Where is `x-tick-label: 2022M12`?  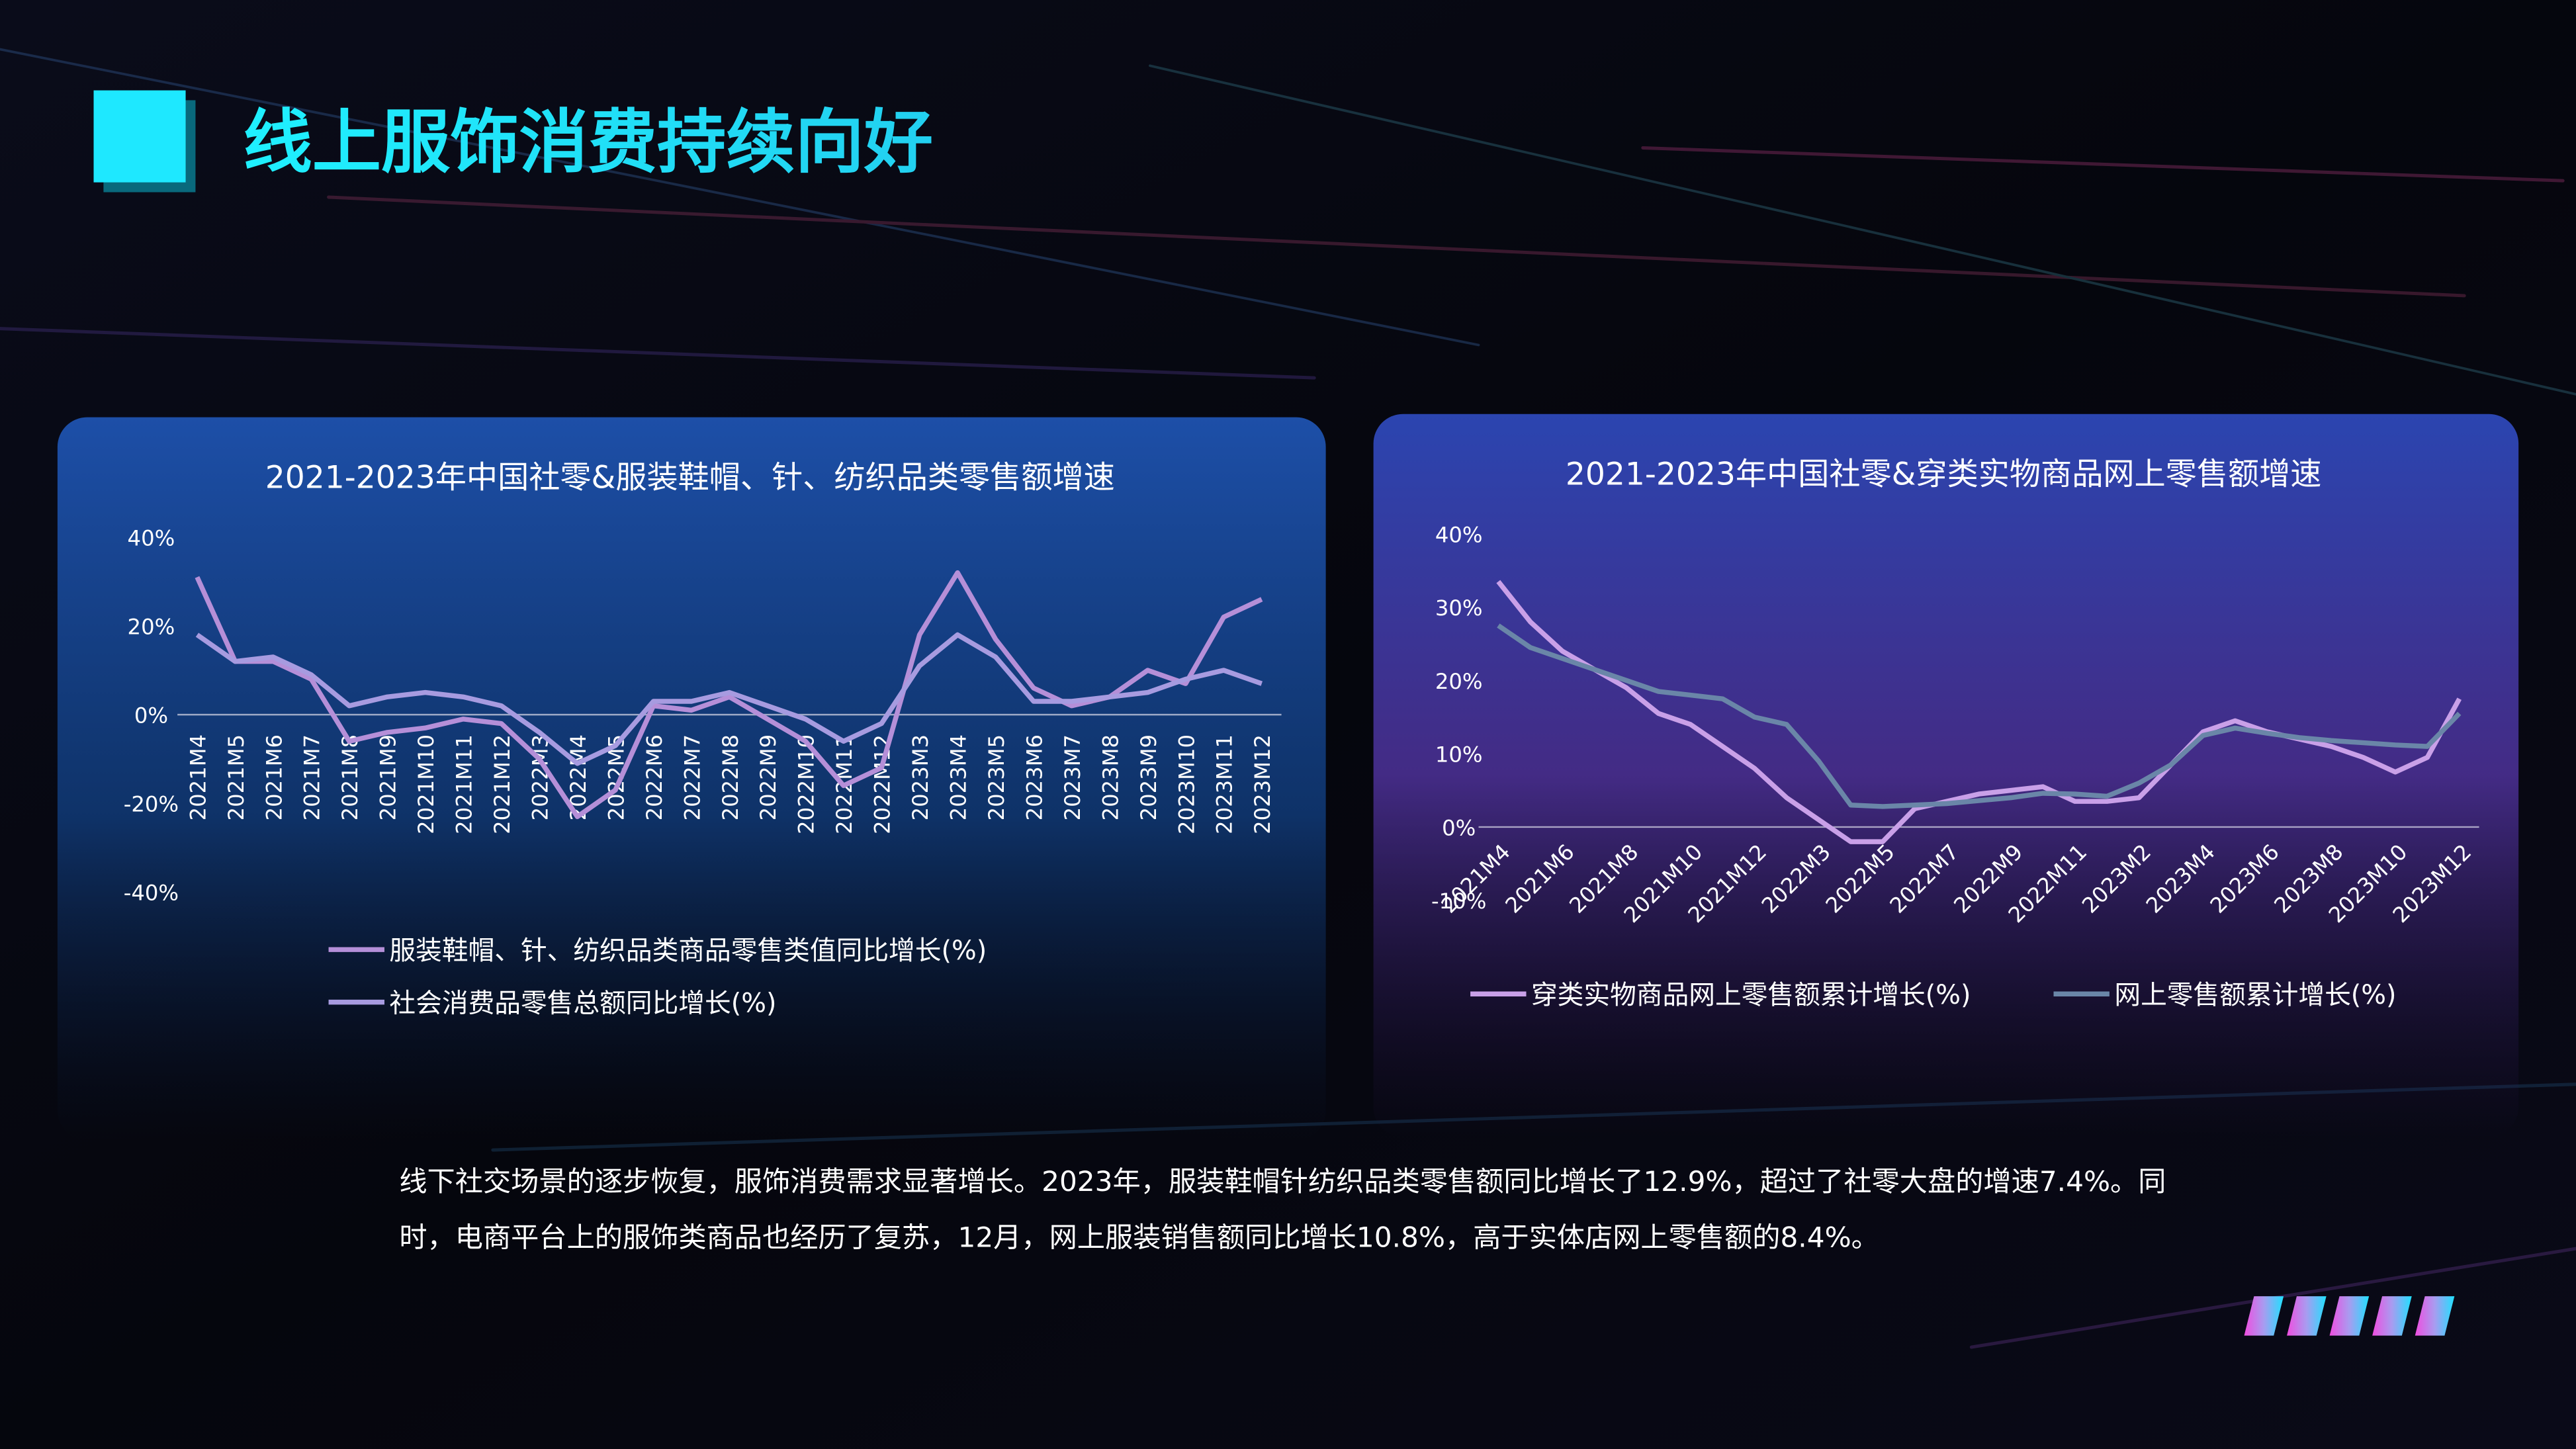
x-tick-label: 2022M12 is located at coordinates (882, 784).